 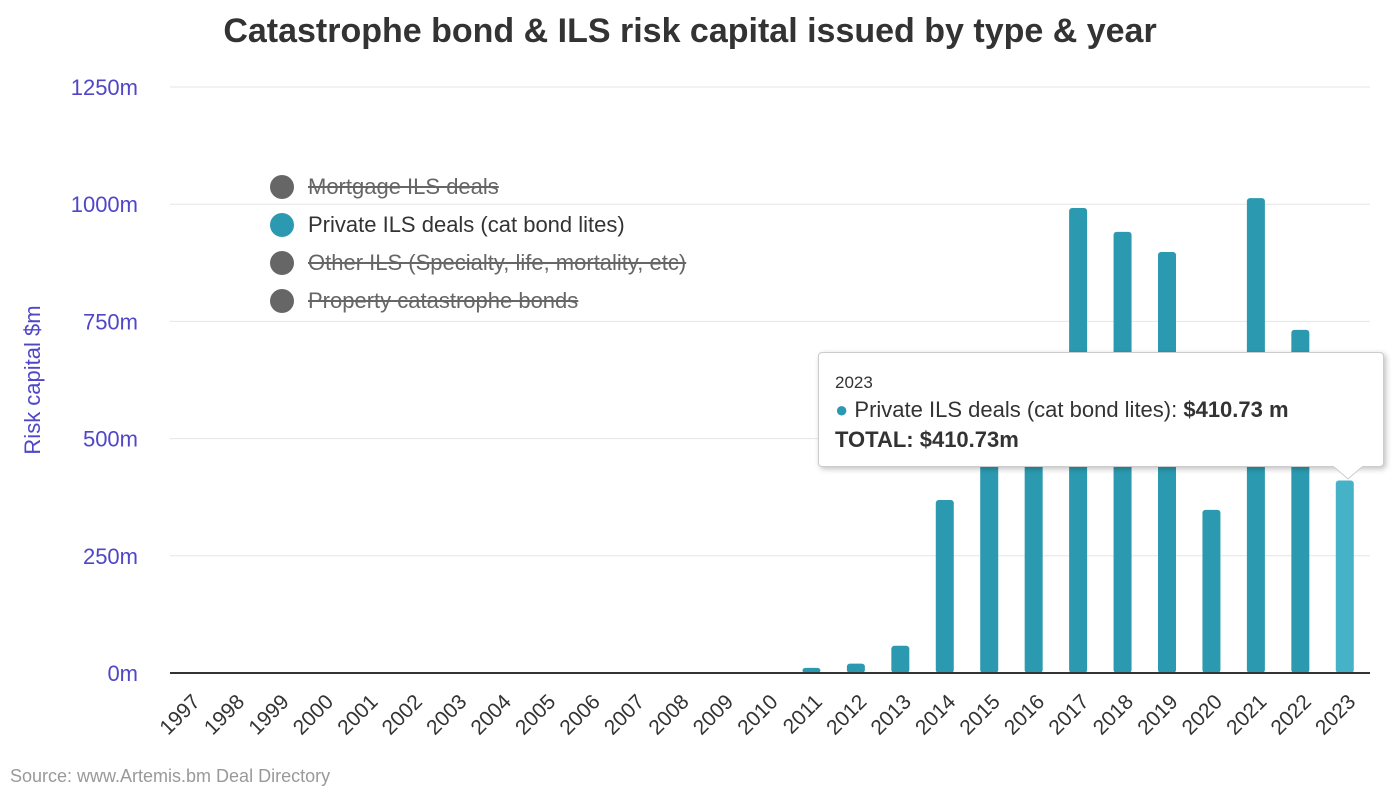 I want to click on x-tick-label: 2017, so click(x=1068, y=714).